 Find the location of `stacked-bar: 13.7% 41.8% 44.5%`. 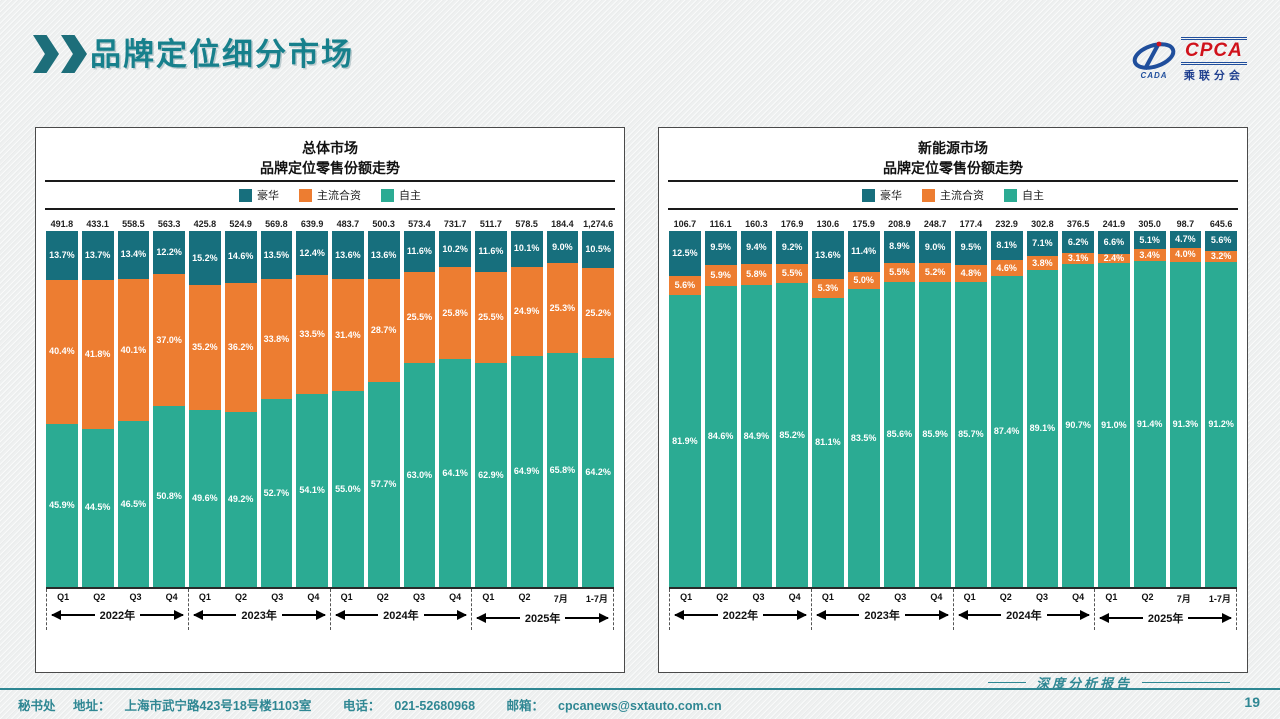

stacked-bar: 13.7% 41.8% 44.5% is located at coordinates (97, 409).